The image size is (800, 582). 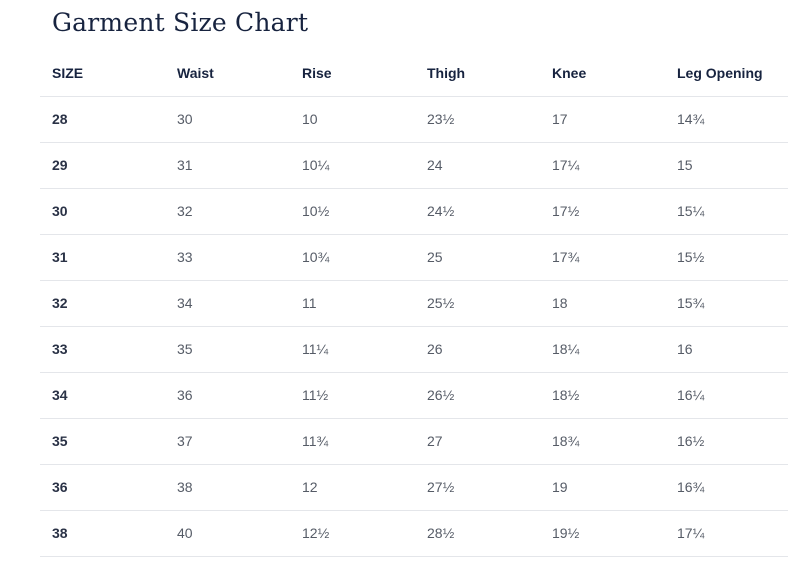 What do you see at coordinates (180, 22) in the screenshot?
I see `page-title: Garment Size Chart` at bounding box center [180, 22].